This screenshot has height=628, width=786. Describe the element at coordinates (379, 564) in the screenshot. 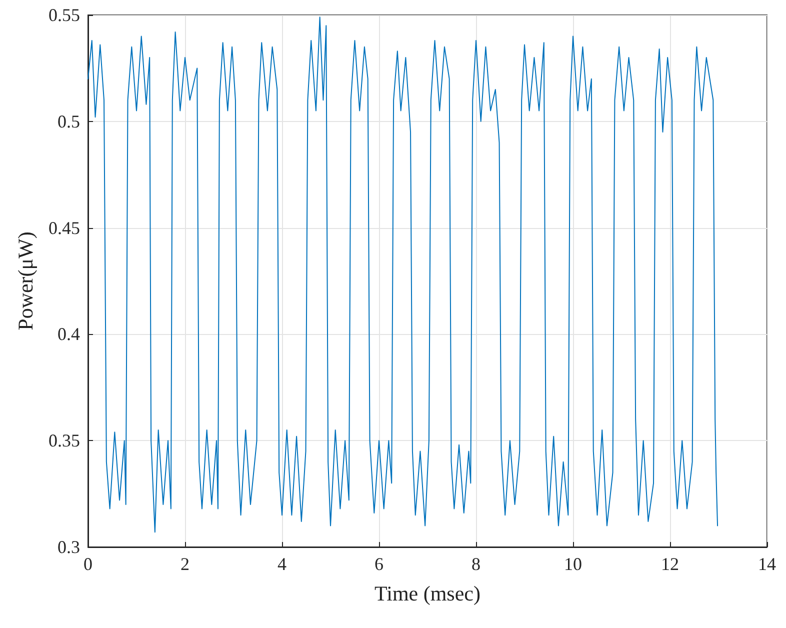

I see `x-tick-label: 6` at that location.